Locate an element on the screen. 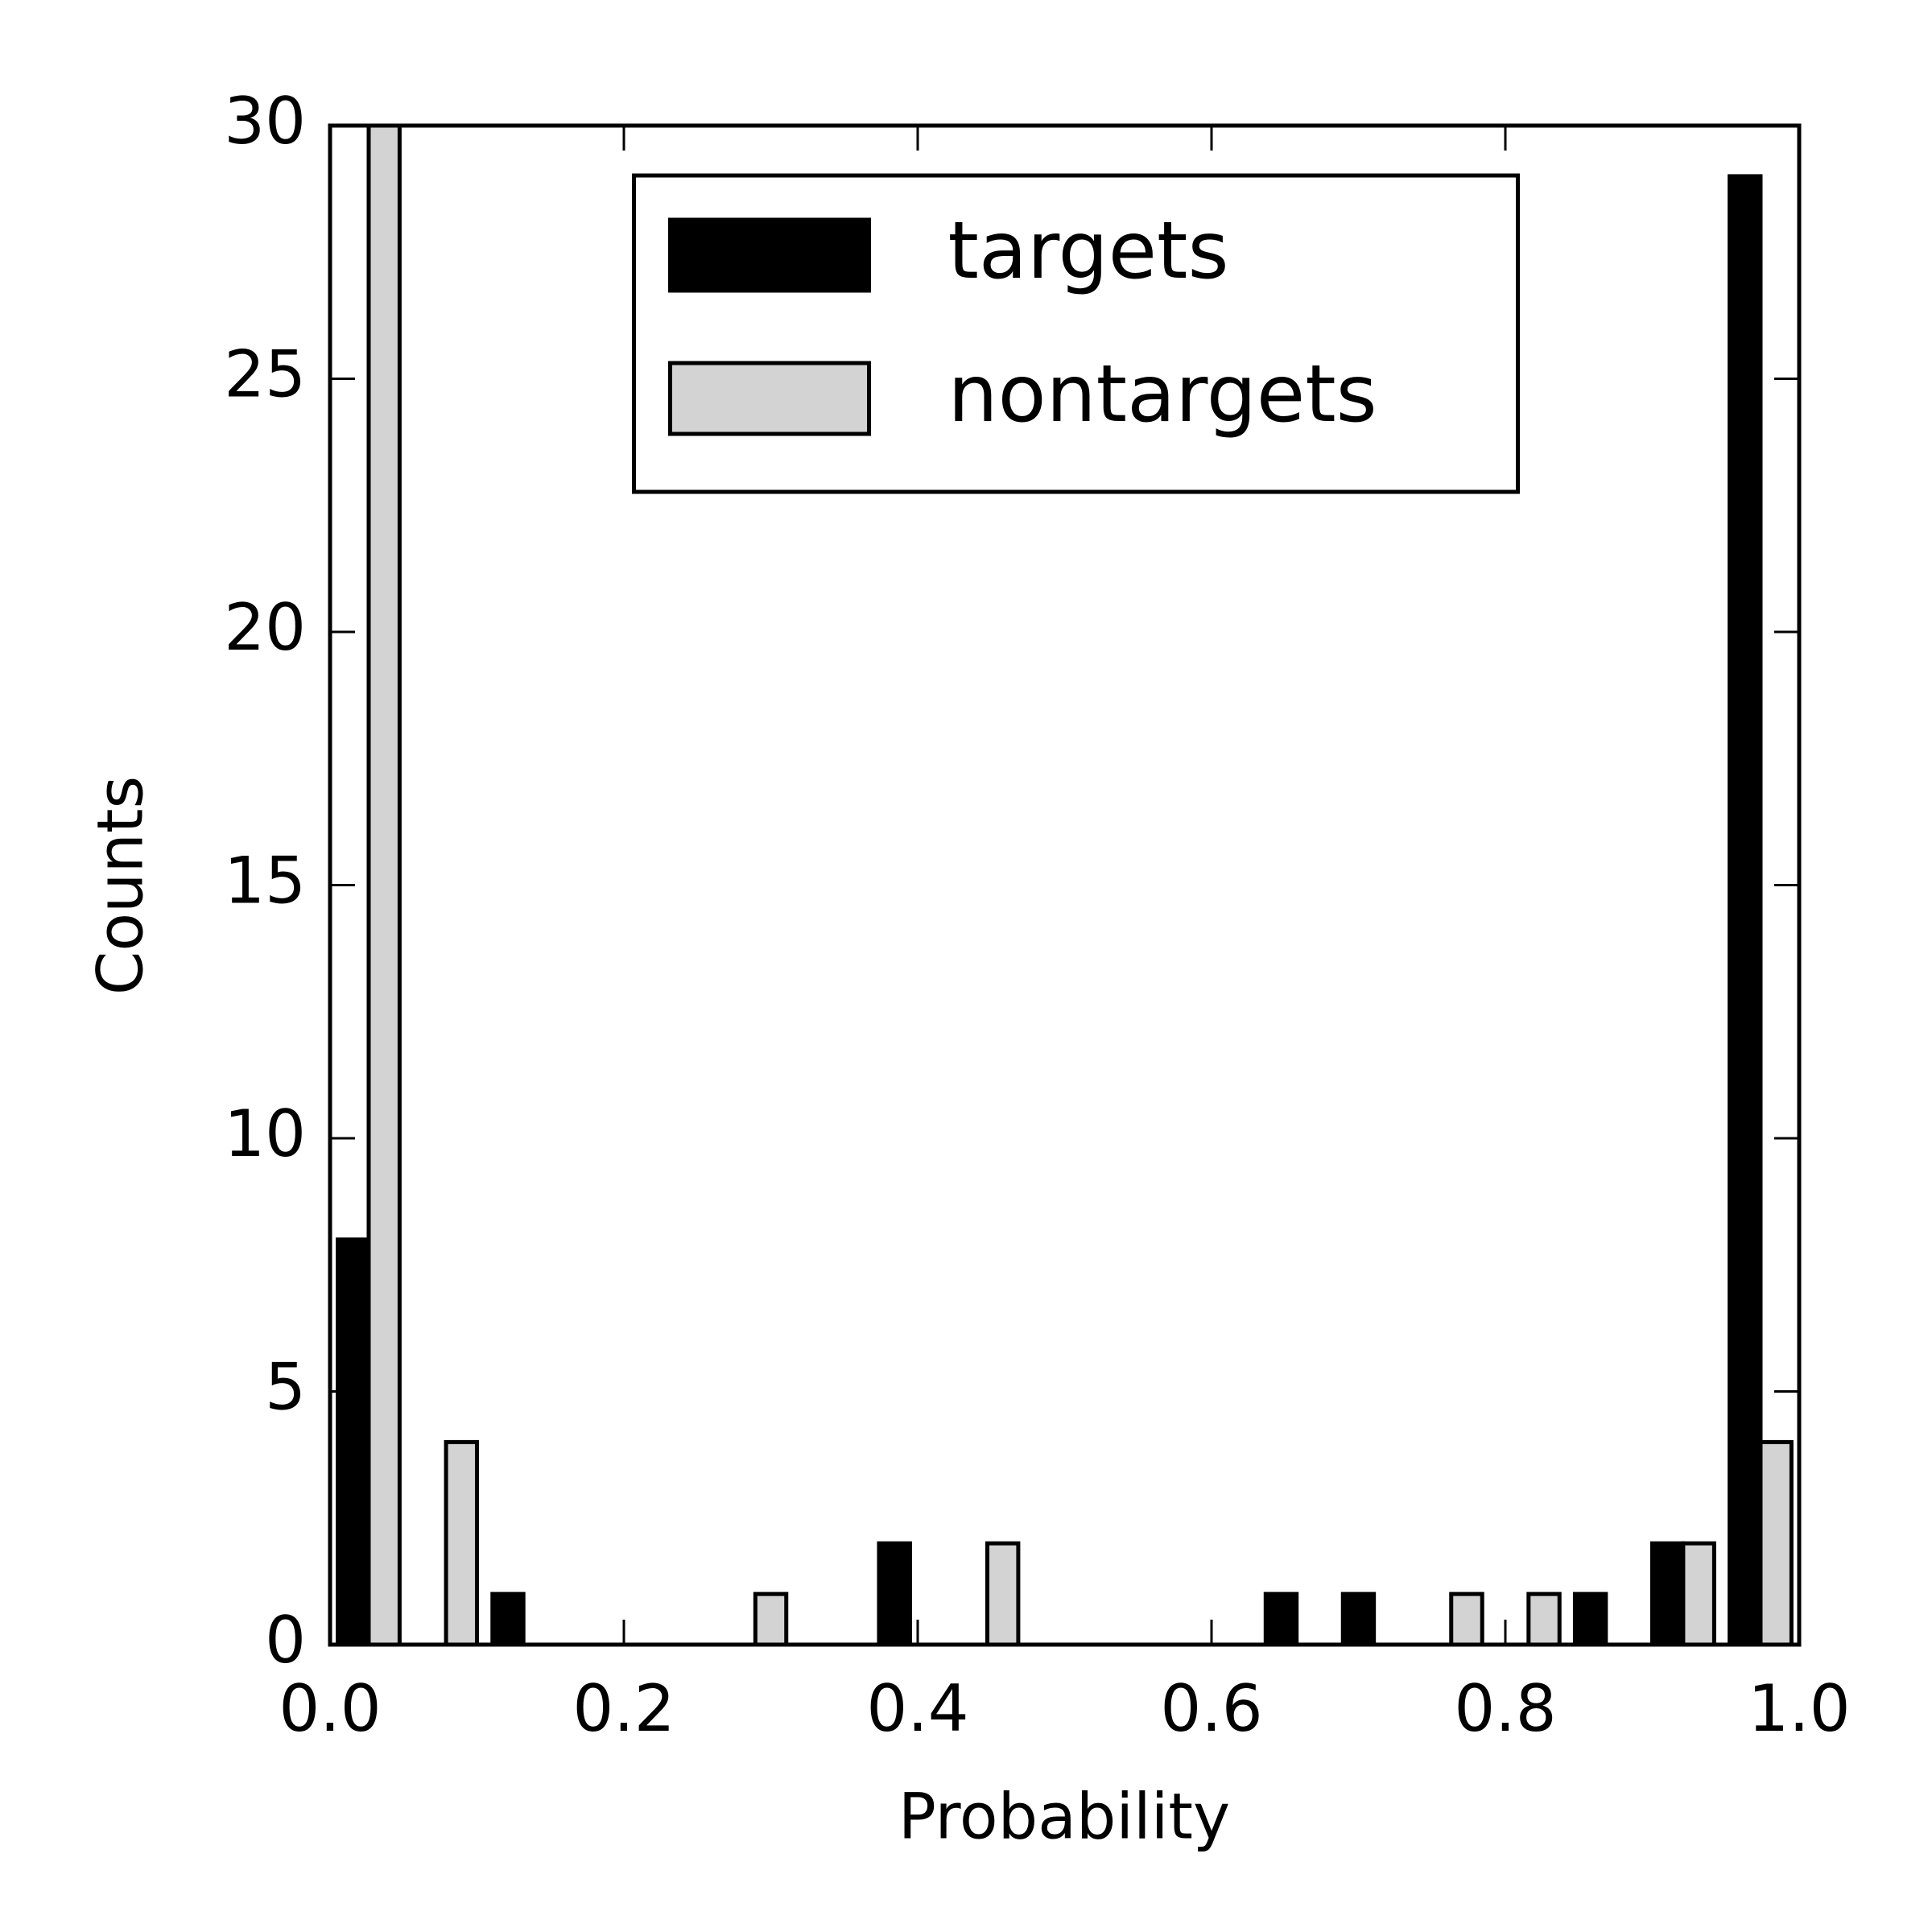  y-tick-label: 10 is located at coordinates (265, 1133).